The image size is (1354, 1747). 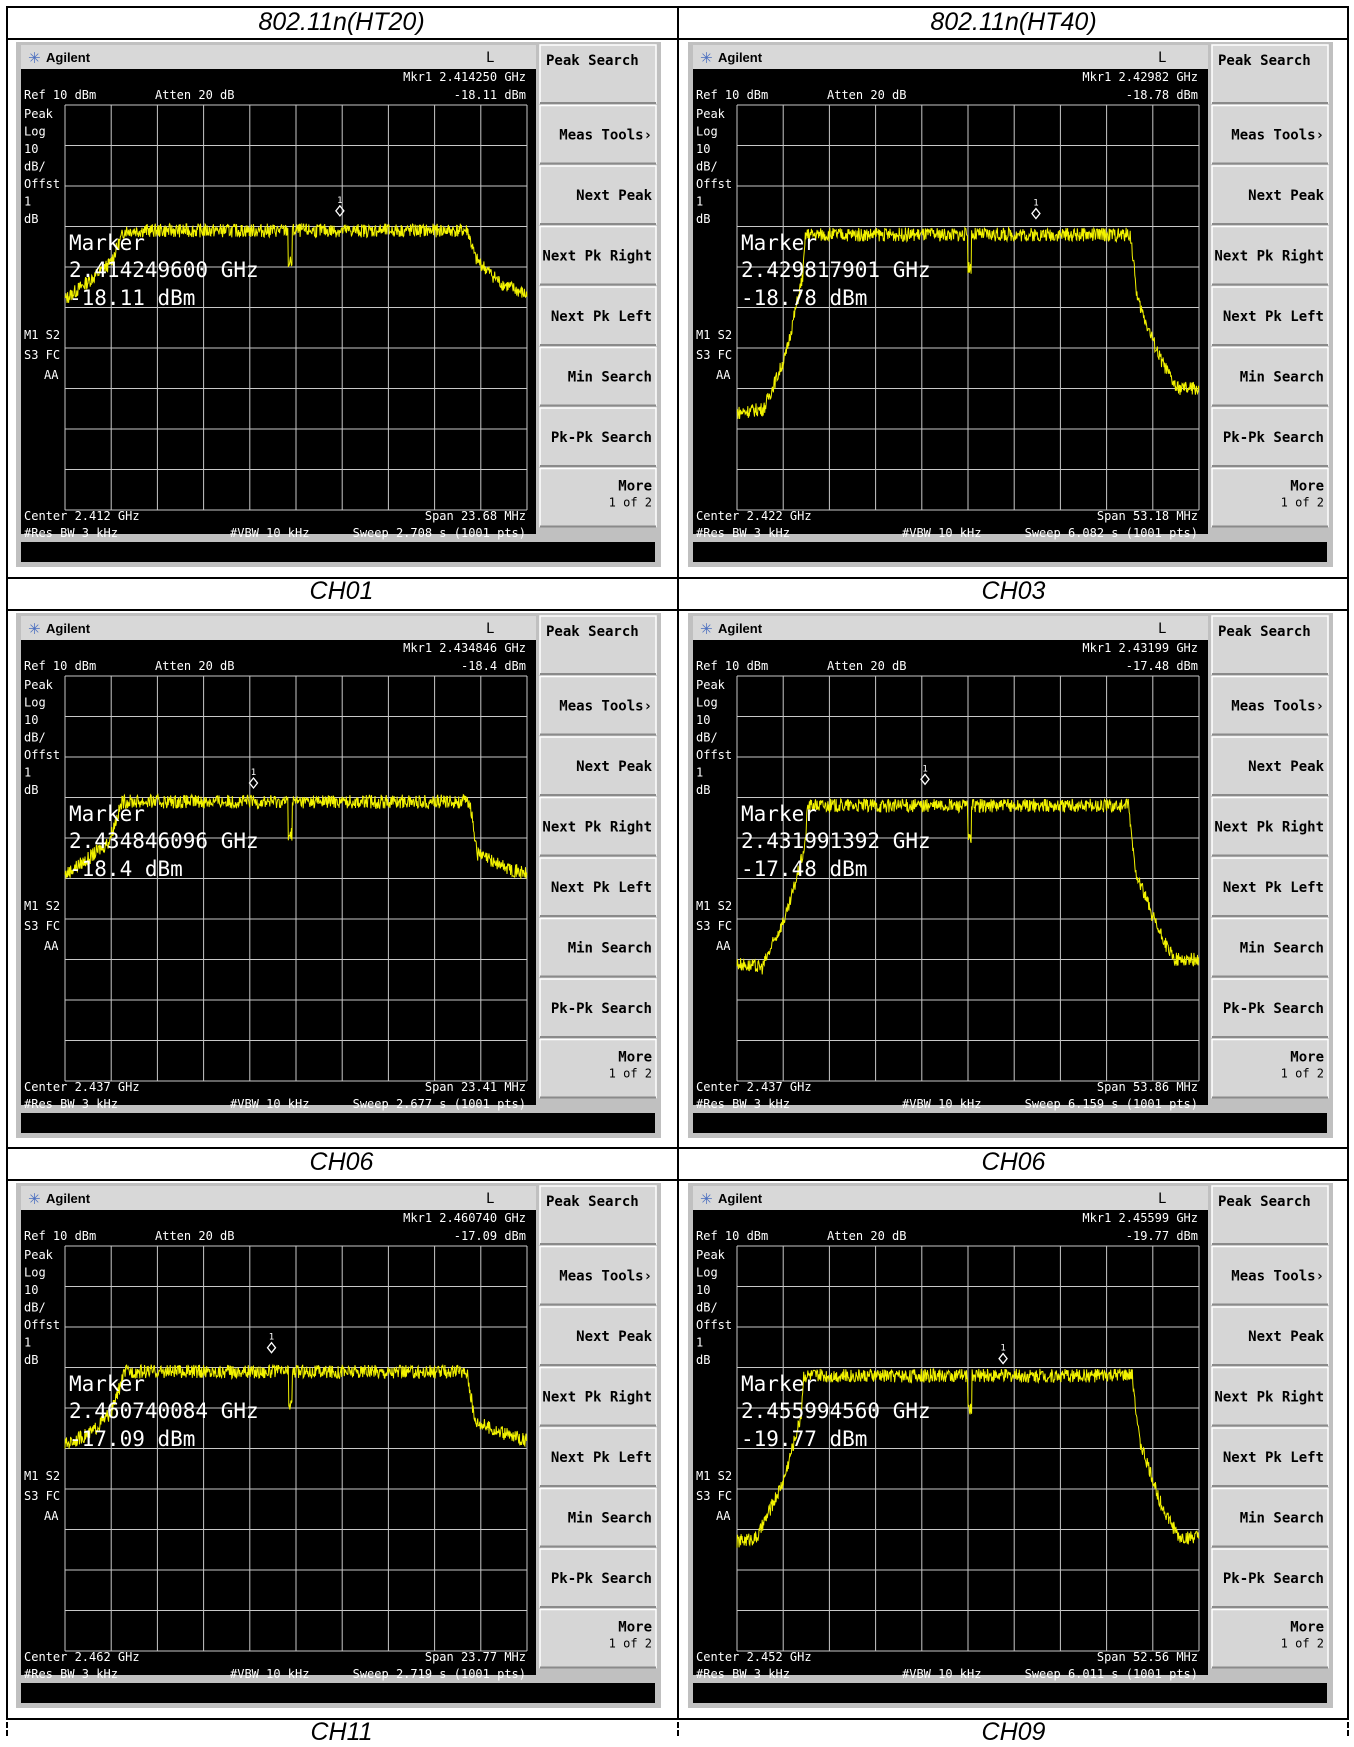 I want to click on softkey-label: Next Pk Left, so click(x=601, y=1458).